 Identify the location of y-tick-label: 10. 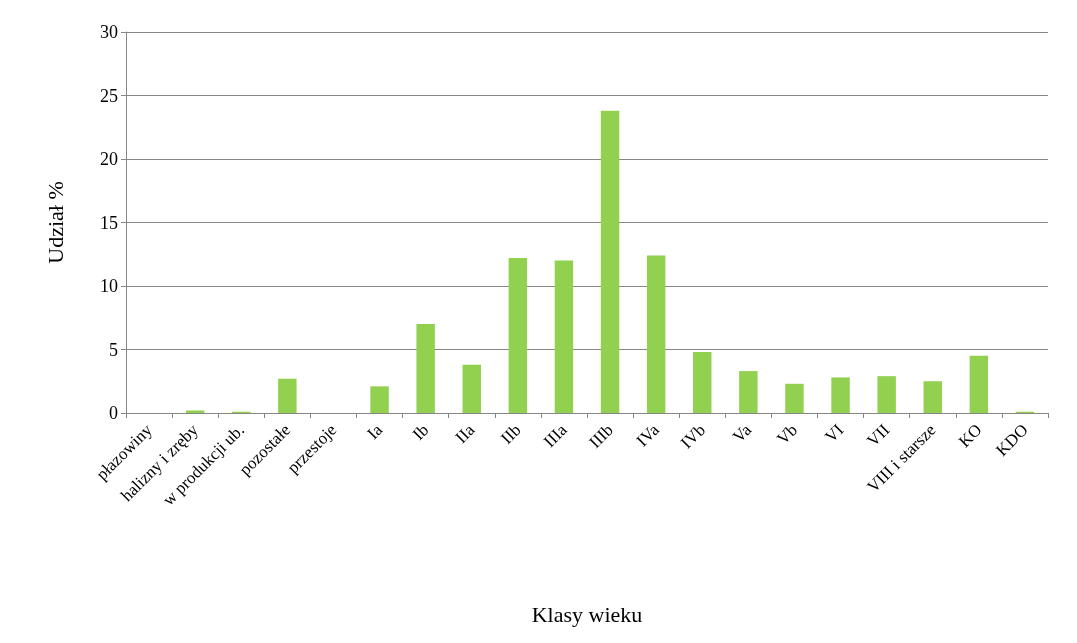
(109, 286).